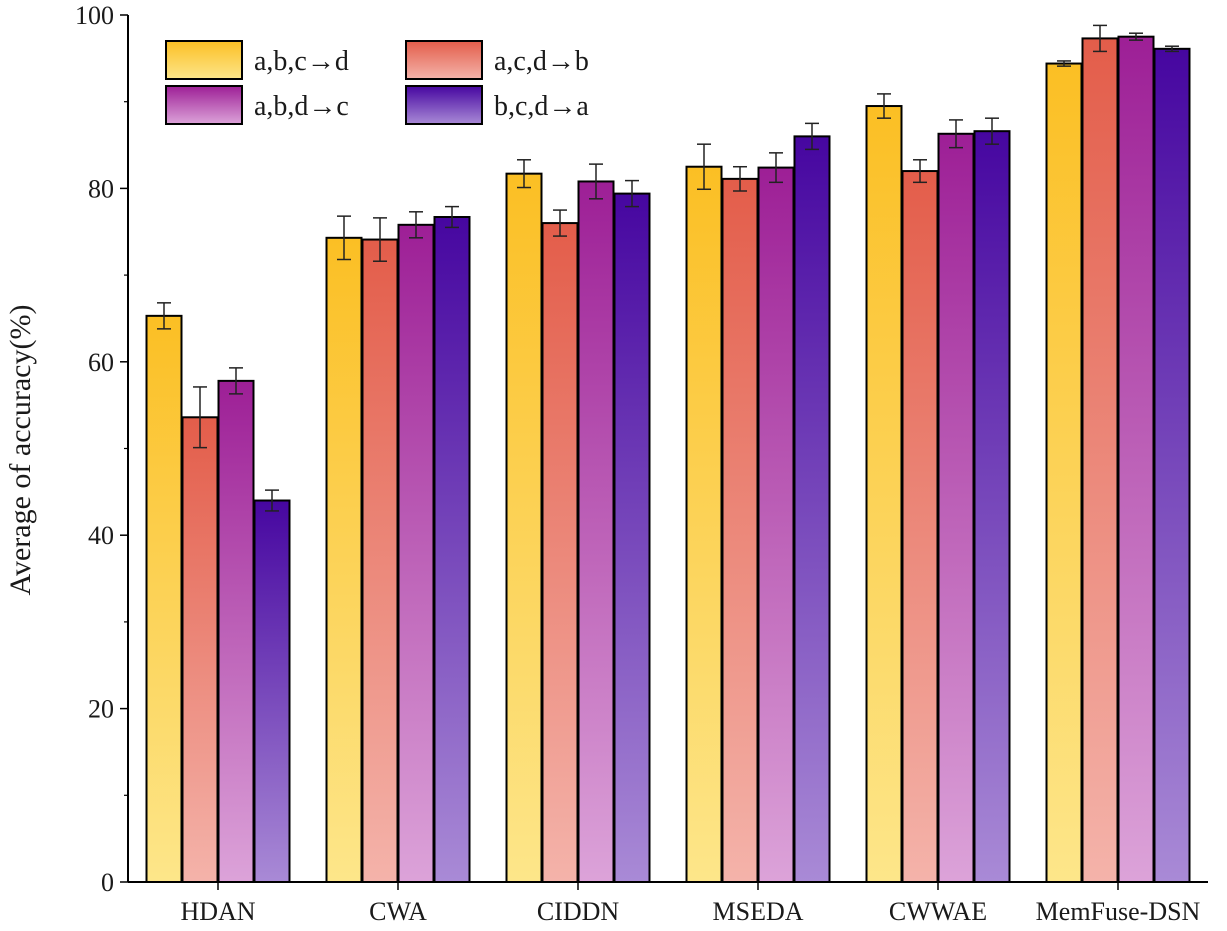 Image resolution: width=1227 pixels, height=931 pixels. What do you see at coordinates (377, 82) in the screenshot?
I see `legend: a,b,c→d a,c,d→b a,b,d→c b,c,d→a` at bounding box center [377, 82].